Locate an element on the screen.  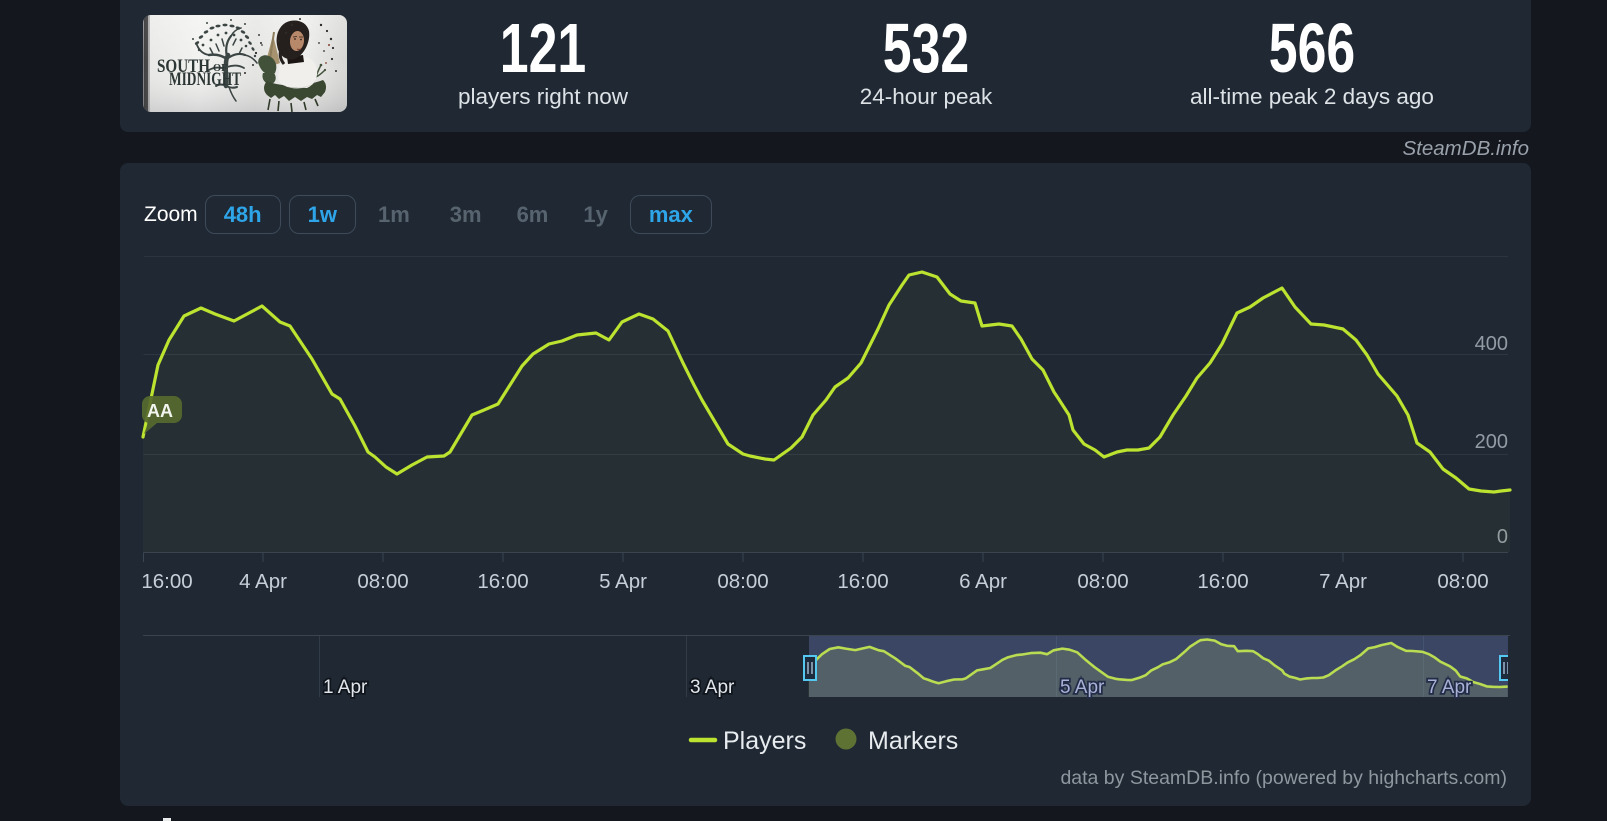
svg-text: 200 is located at coordinates (1491, 442).